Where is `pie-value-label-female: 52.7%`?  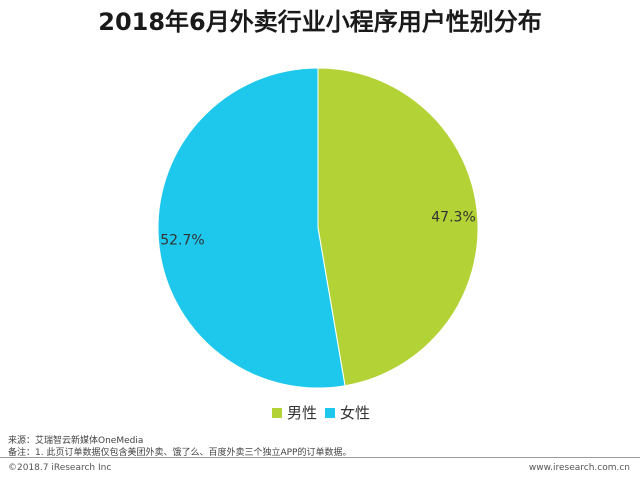 pie-value-label-female: 52.7% is located at coordinates (182, 241).